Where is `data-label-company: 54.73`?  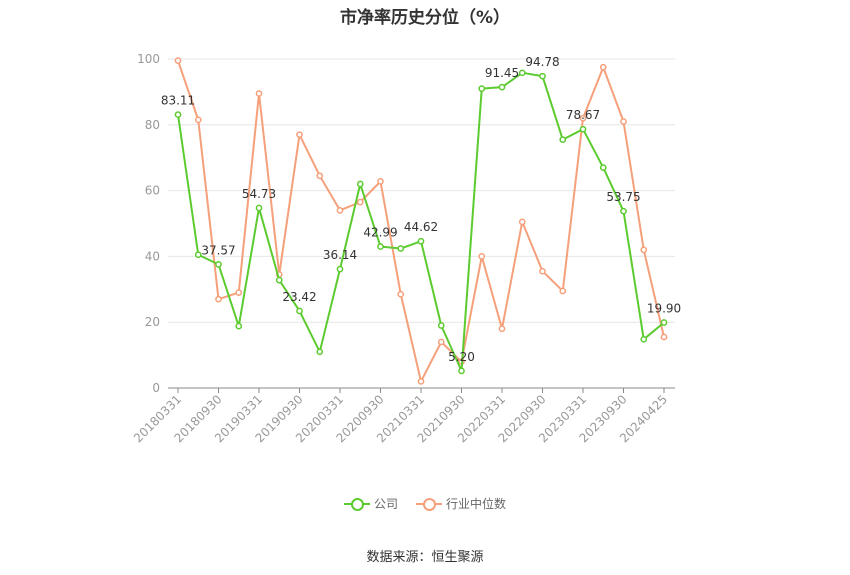 data-label-company: 54.73 is located at coordinates (259, 194).